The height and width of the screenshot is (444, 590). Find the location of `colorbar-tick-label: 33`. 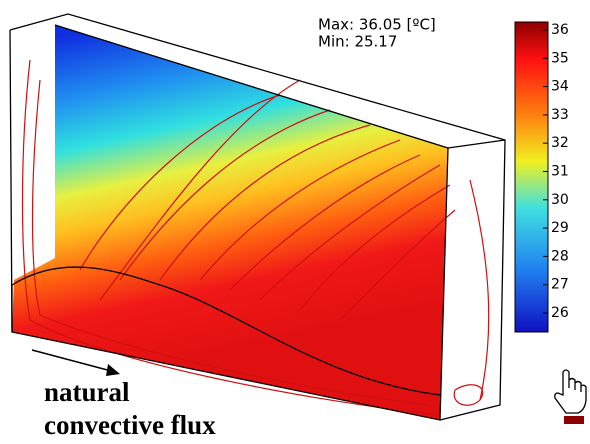

colorbar-tick-label: 33 is located at coordinates (560, 115).